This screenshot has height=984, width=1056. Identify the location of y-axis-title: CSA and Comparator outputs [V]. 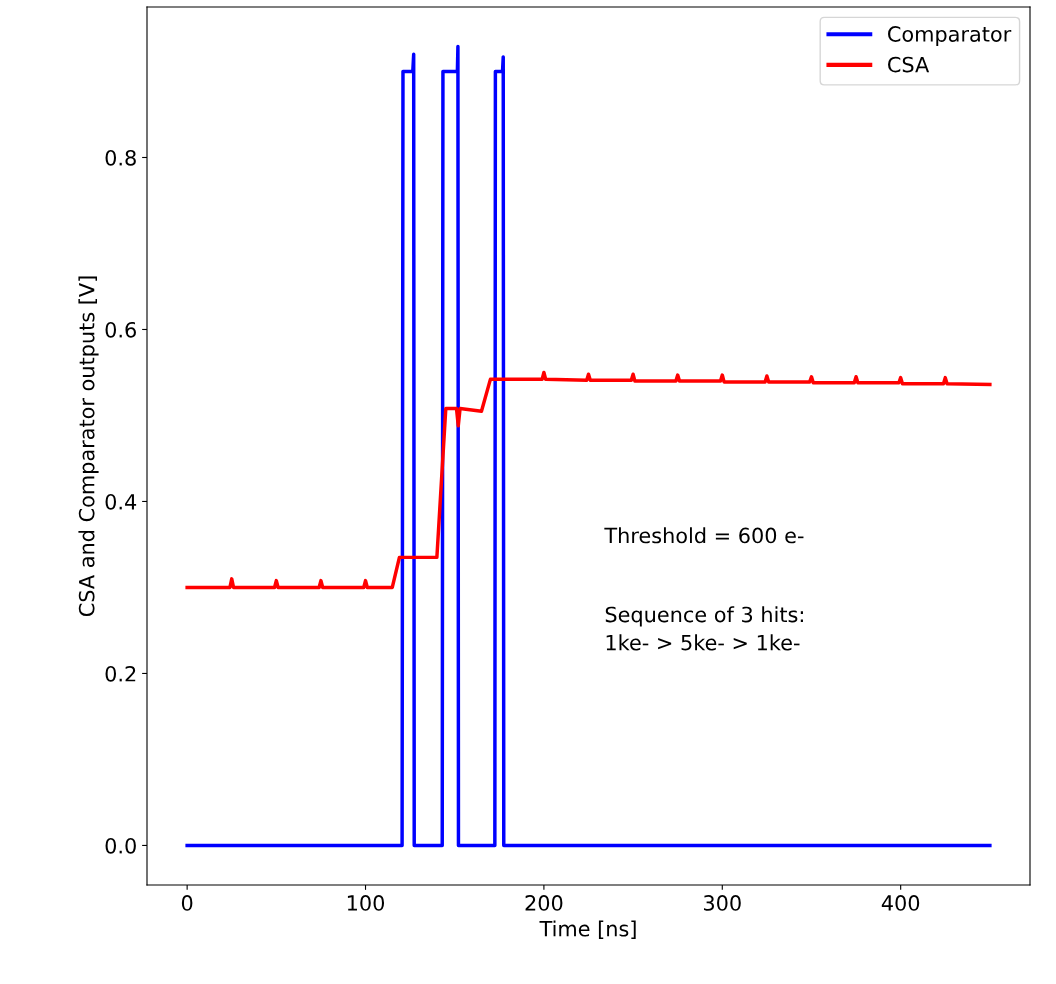
(88, 446).